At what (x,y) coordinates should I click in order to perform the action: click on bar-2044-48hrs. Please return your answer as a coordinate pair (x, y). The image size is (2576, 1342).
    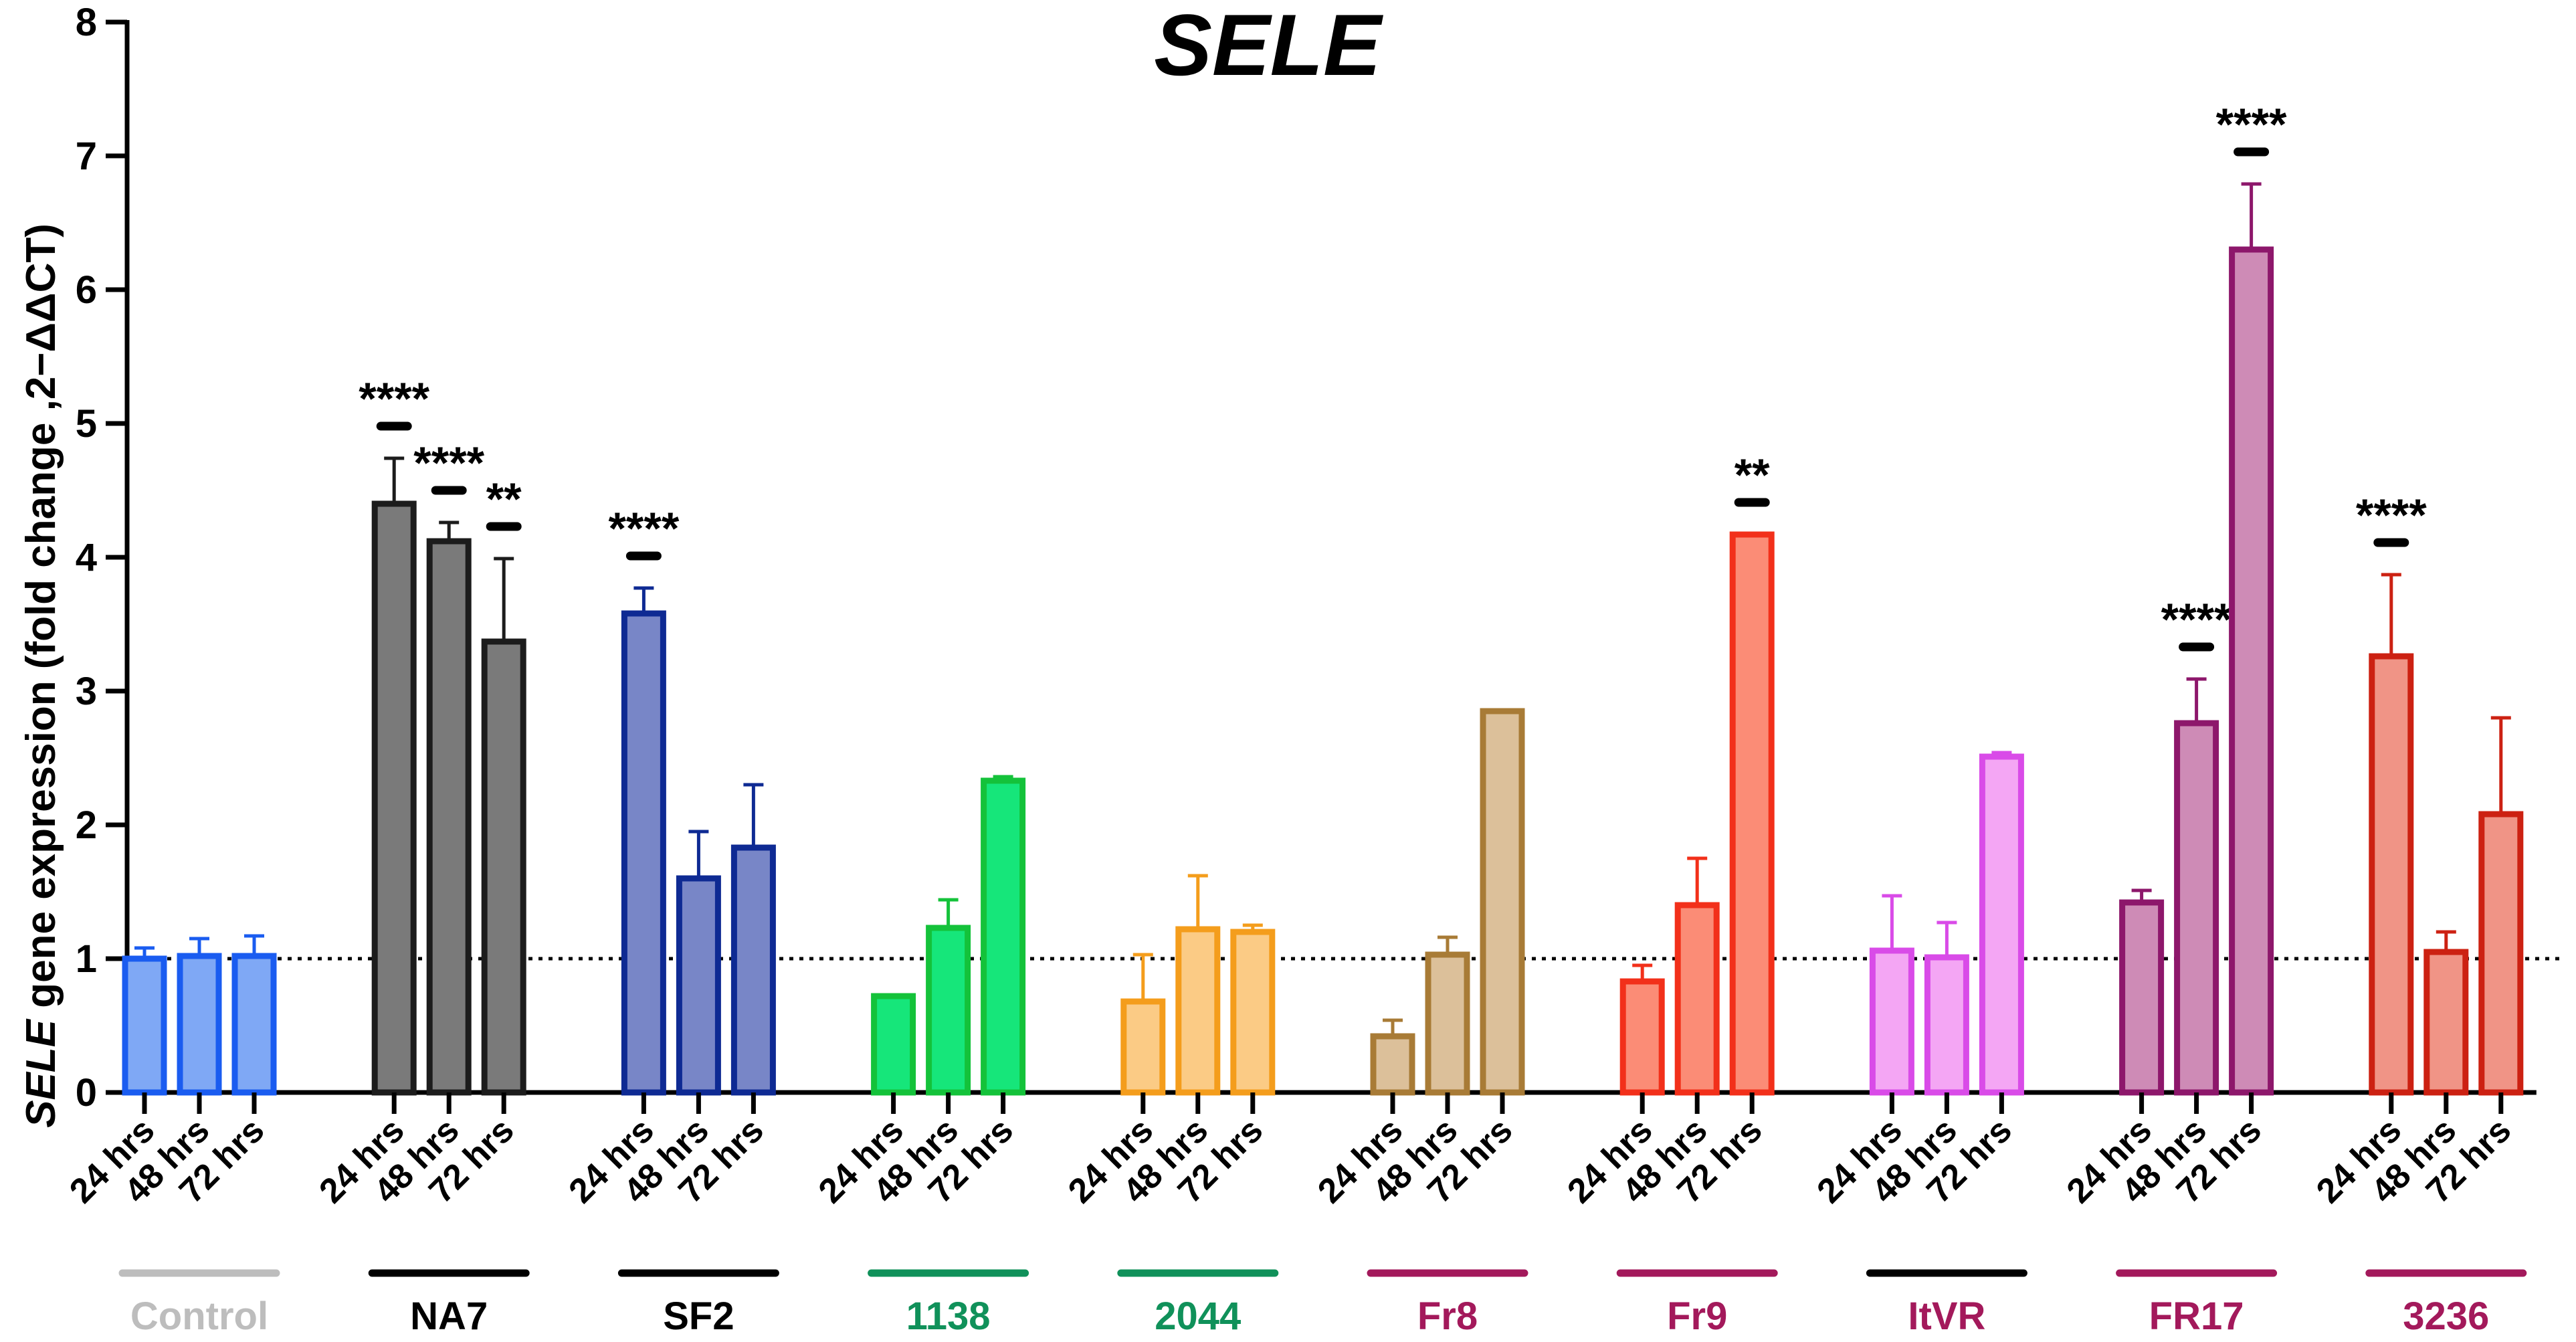
    Looking at the image, I should click on (1198, 1011).